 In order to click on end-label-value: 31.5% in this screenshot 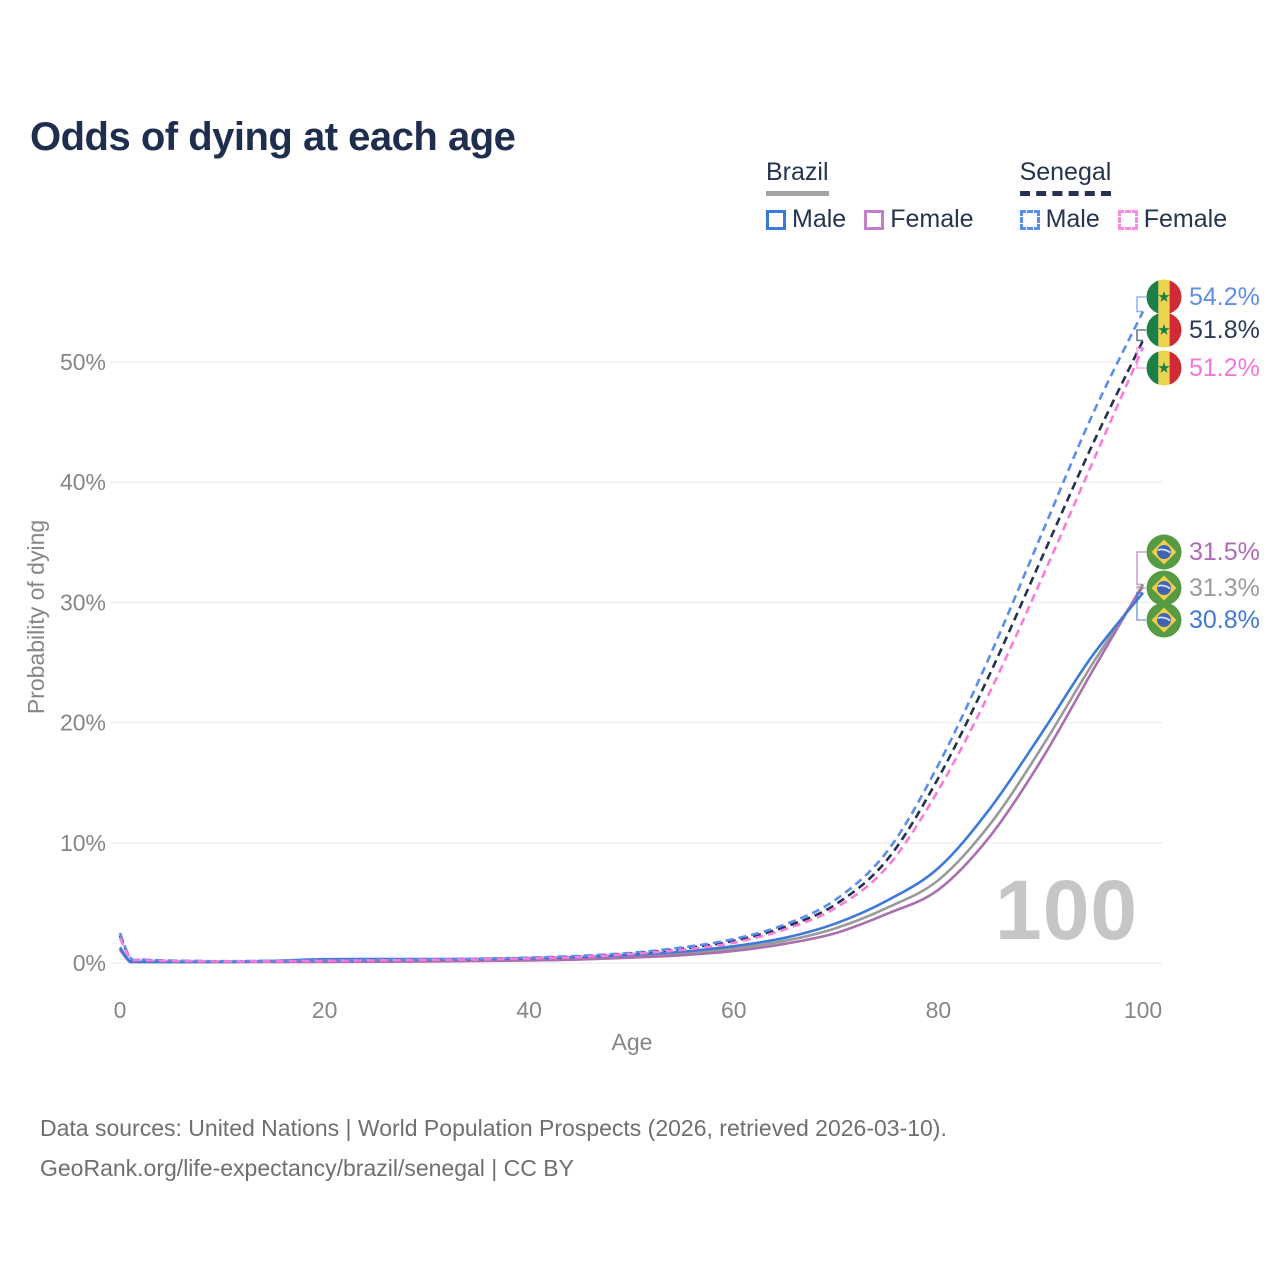, I will do `click(1224, 551)`.